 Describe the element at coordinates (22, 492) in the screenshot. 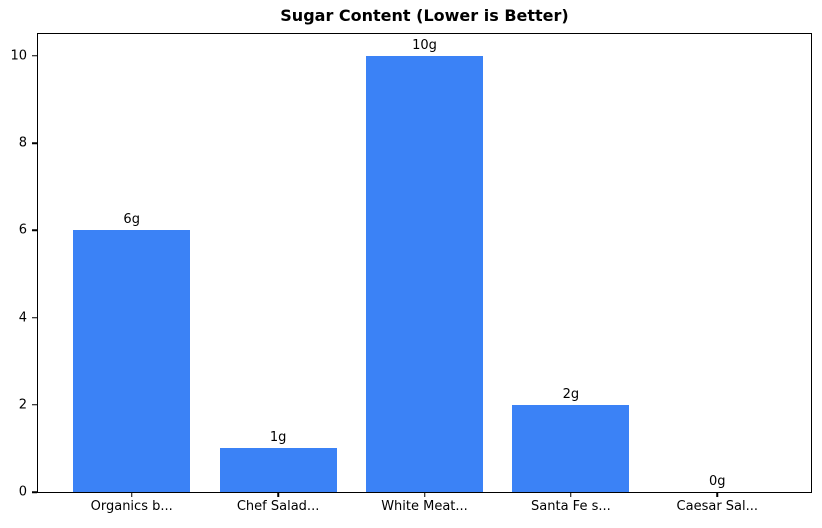

I see `y-tick-label: 0` at that location.